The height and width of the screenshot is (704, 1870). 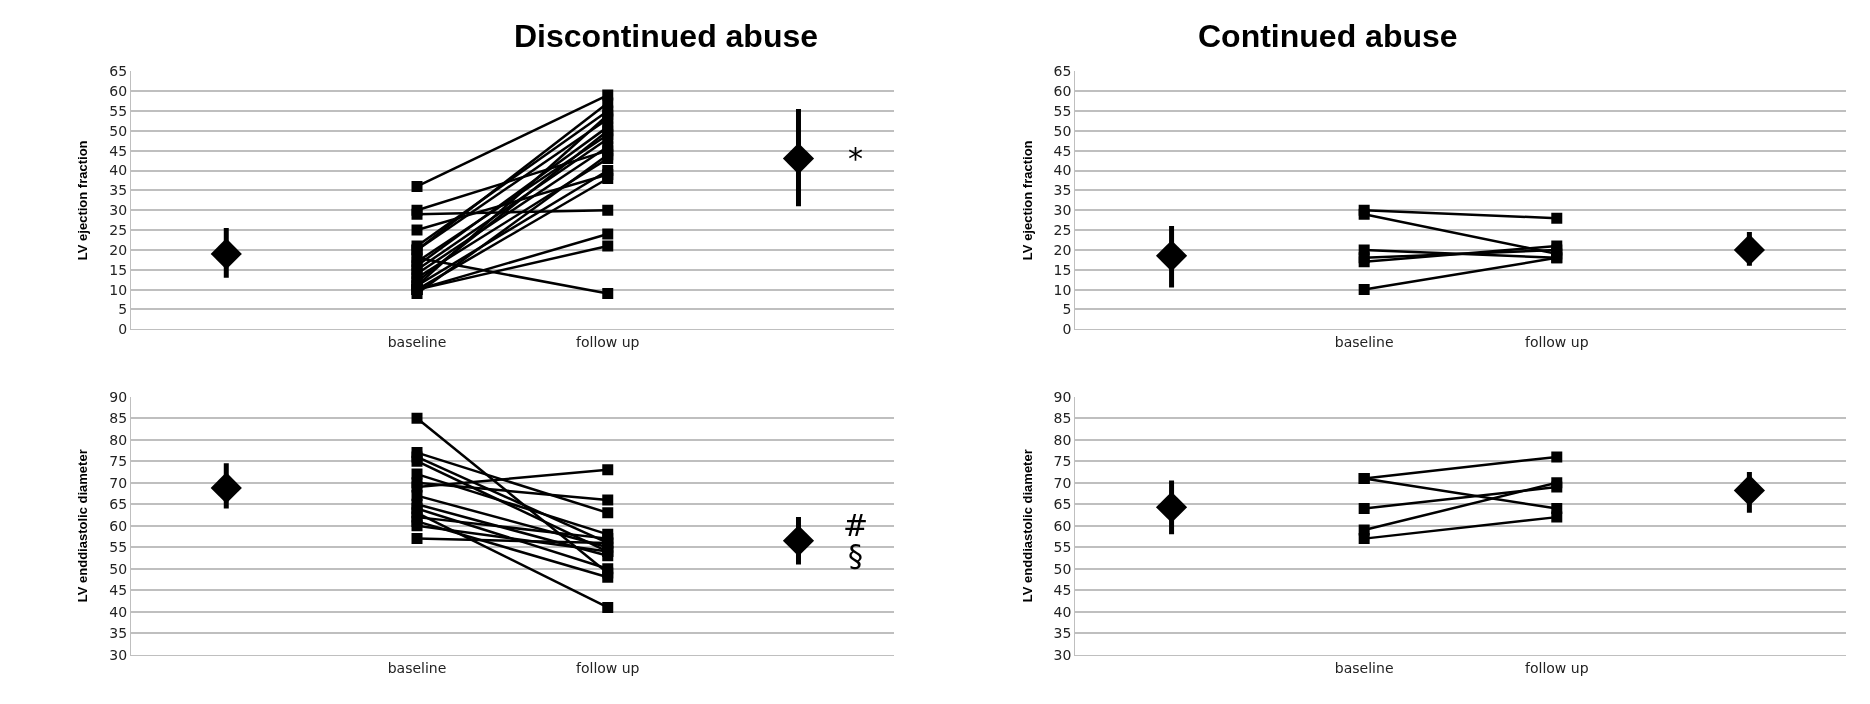 I want to click on annotation: *, so click(x=855, y=158).